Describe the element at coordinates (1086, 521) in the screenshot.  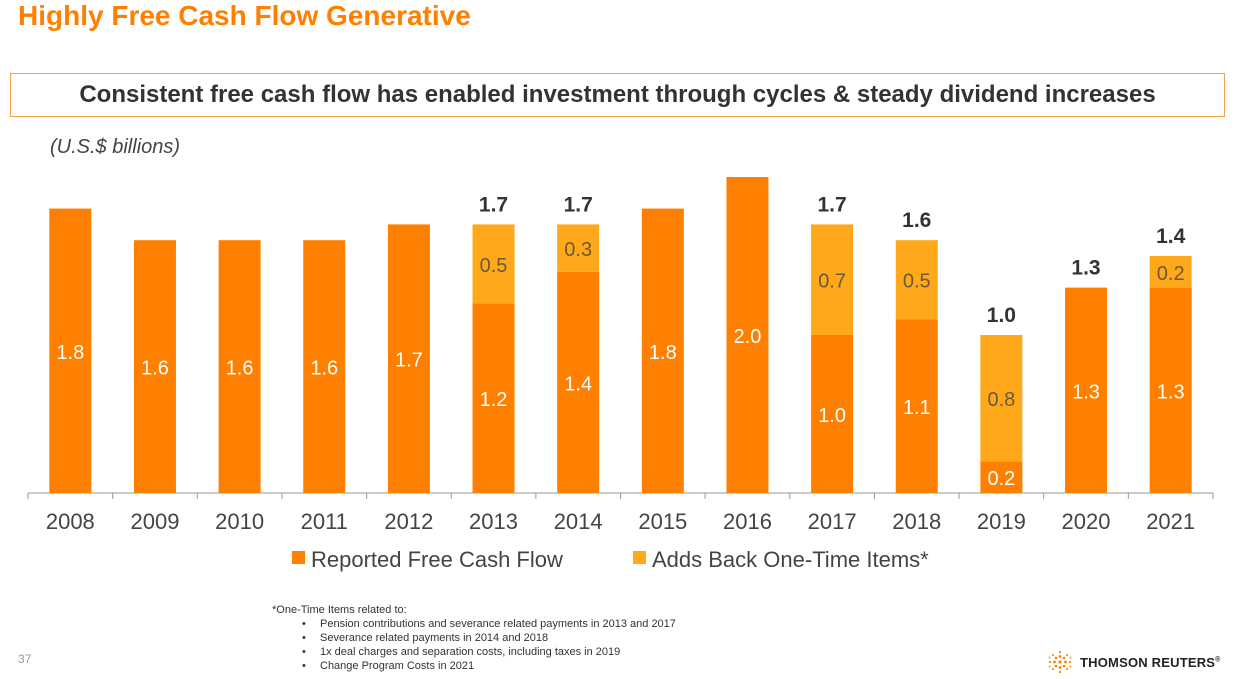
I see `x-tick-label: 2020` at that location.